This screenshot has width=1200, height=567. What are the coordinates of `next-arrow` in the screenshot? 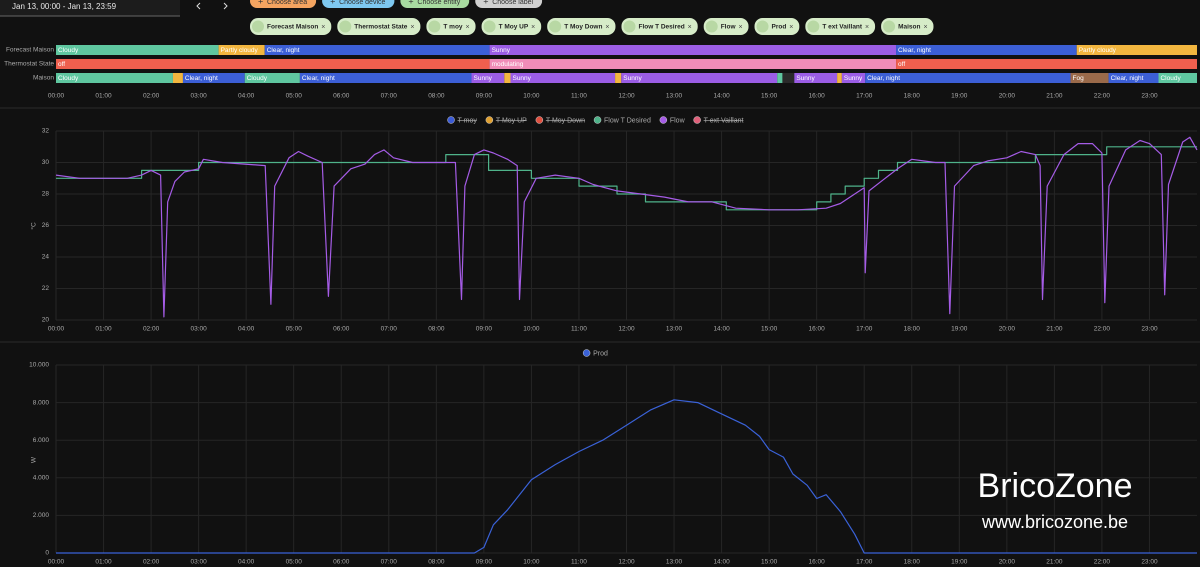 It's located at (225, 6).